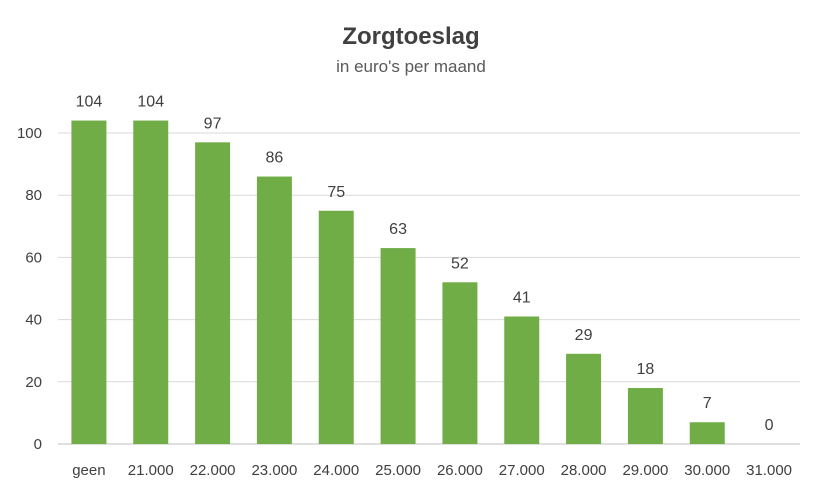 This screenshot has width=822, height=493. What do you see at coordinates (275, 158) in the screenshot?
I see `data-label: 86` at bounding box center [275, 158].